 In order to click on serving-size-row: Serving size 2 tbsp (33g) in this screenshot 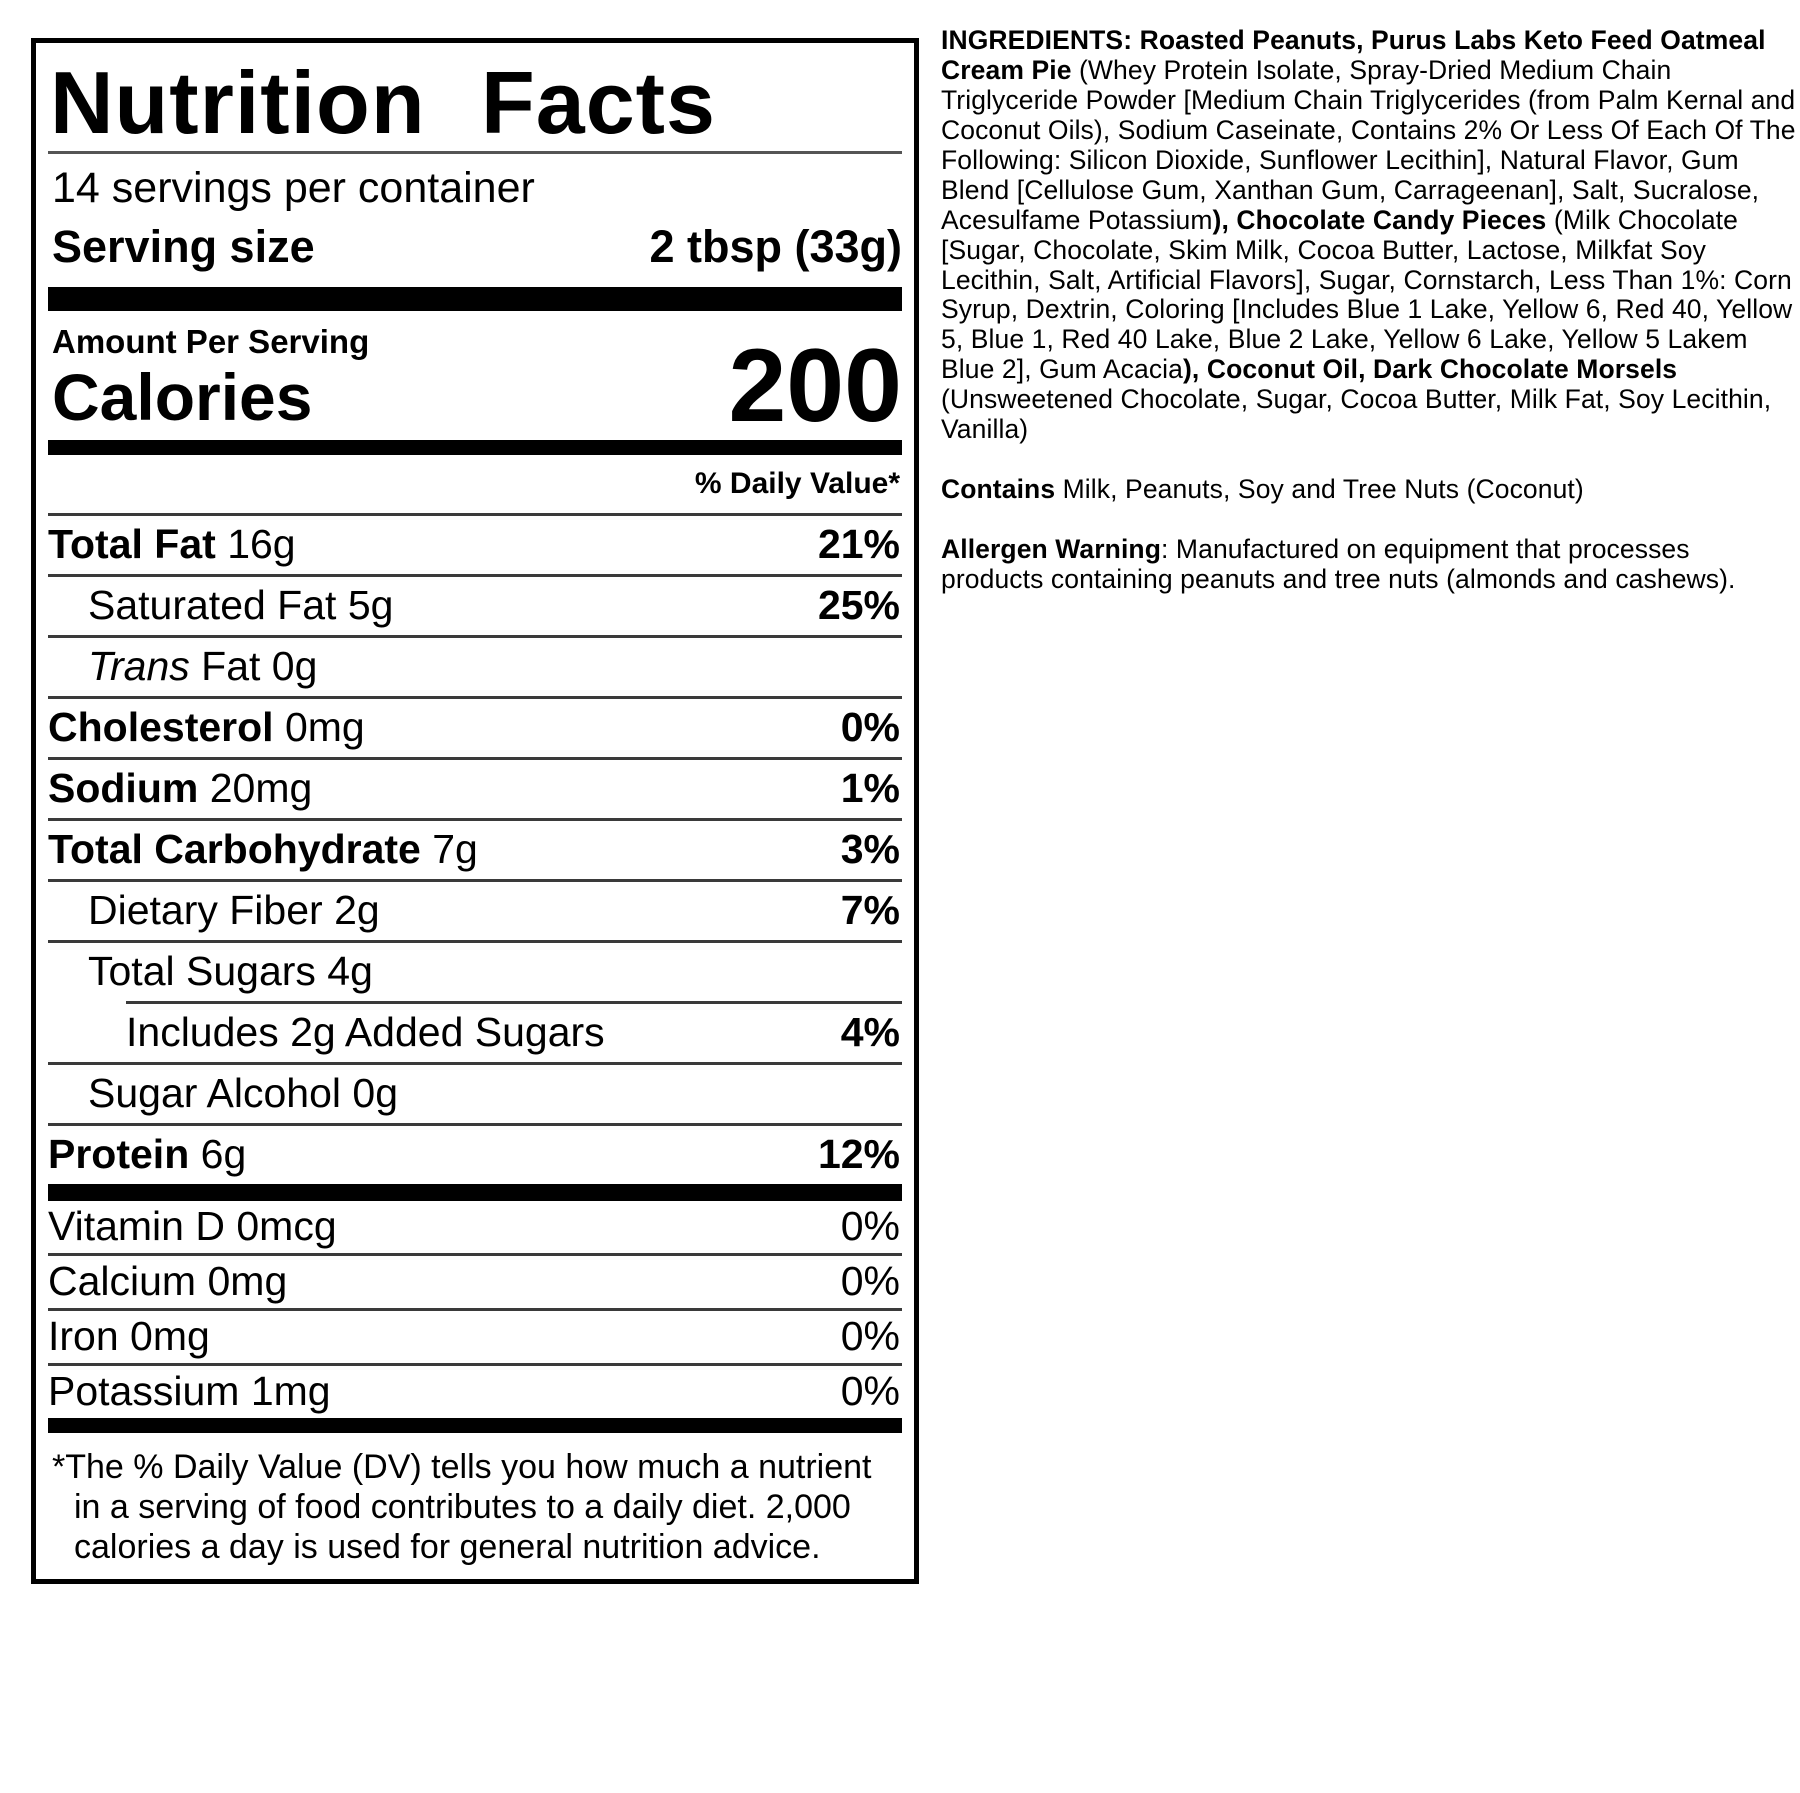, I will do `click(475, 251)`.